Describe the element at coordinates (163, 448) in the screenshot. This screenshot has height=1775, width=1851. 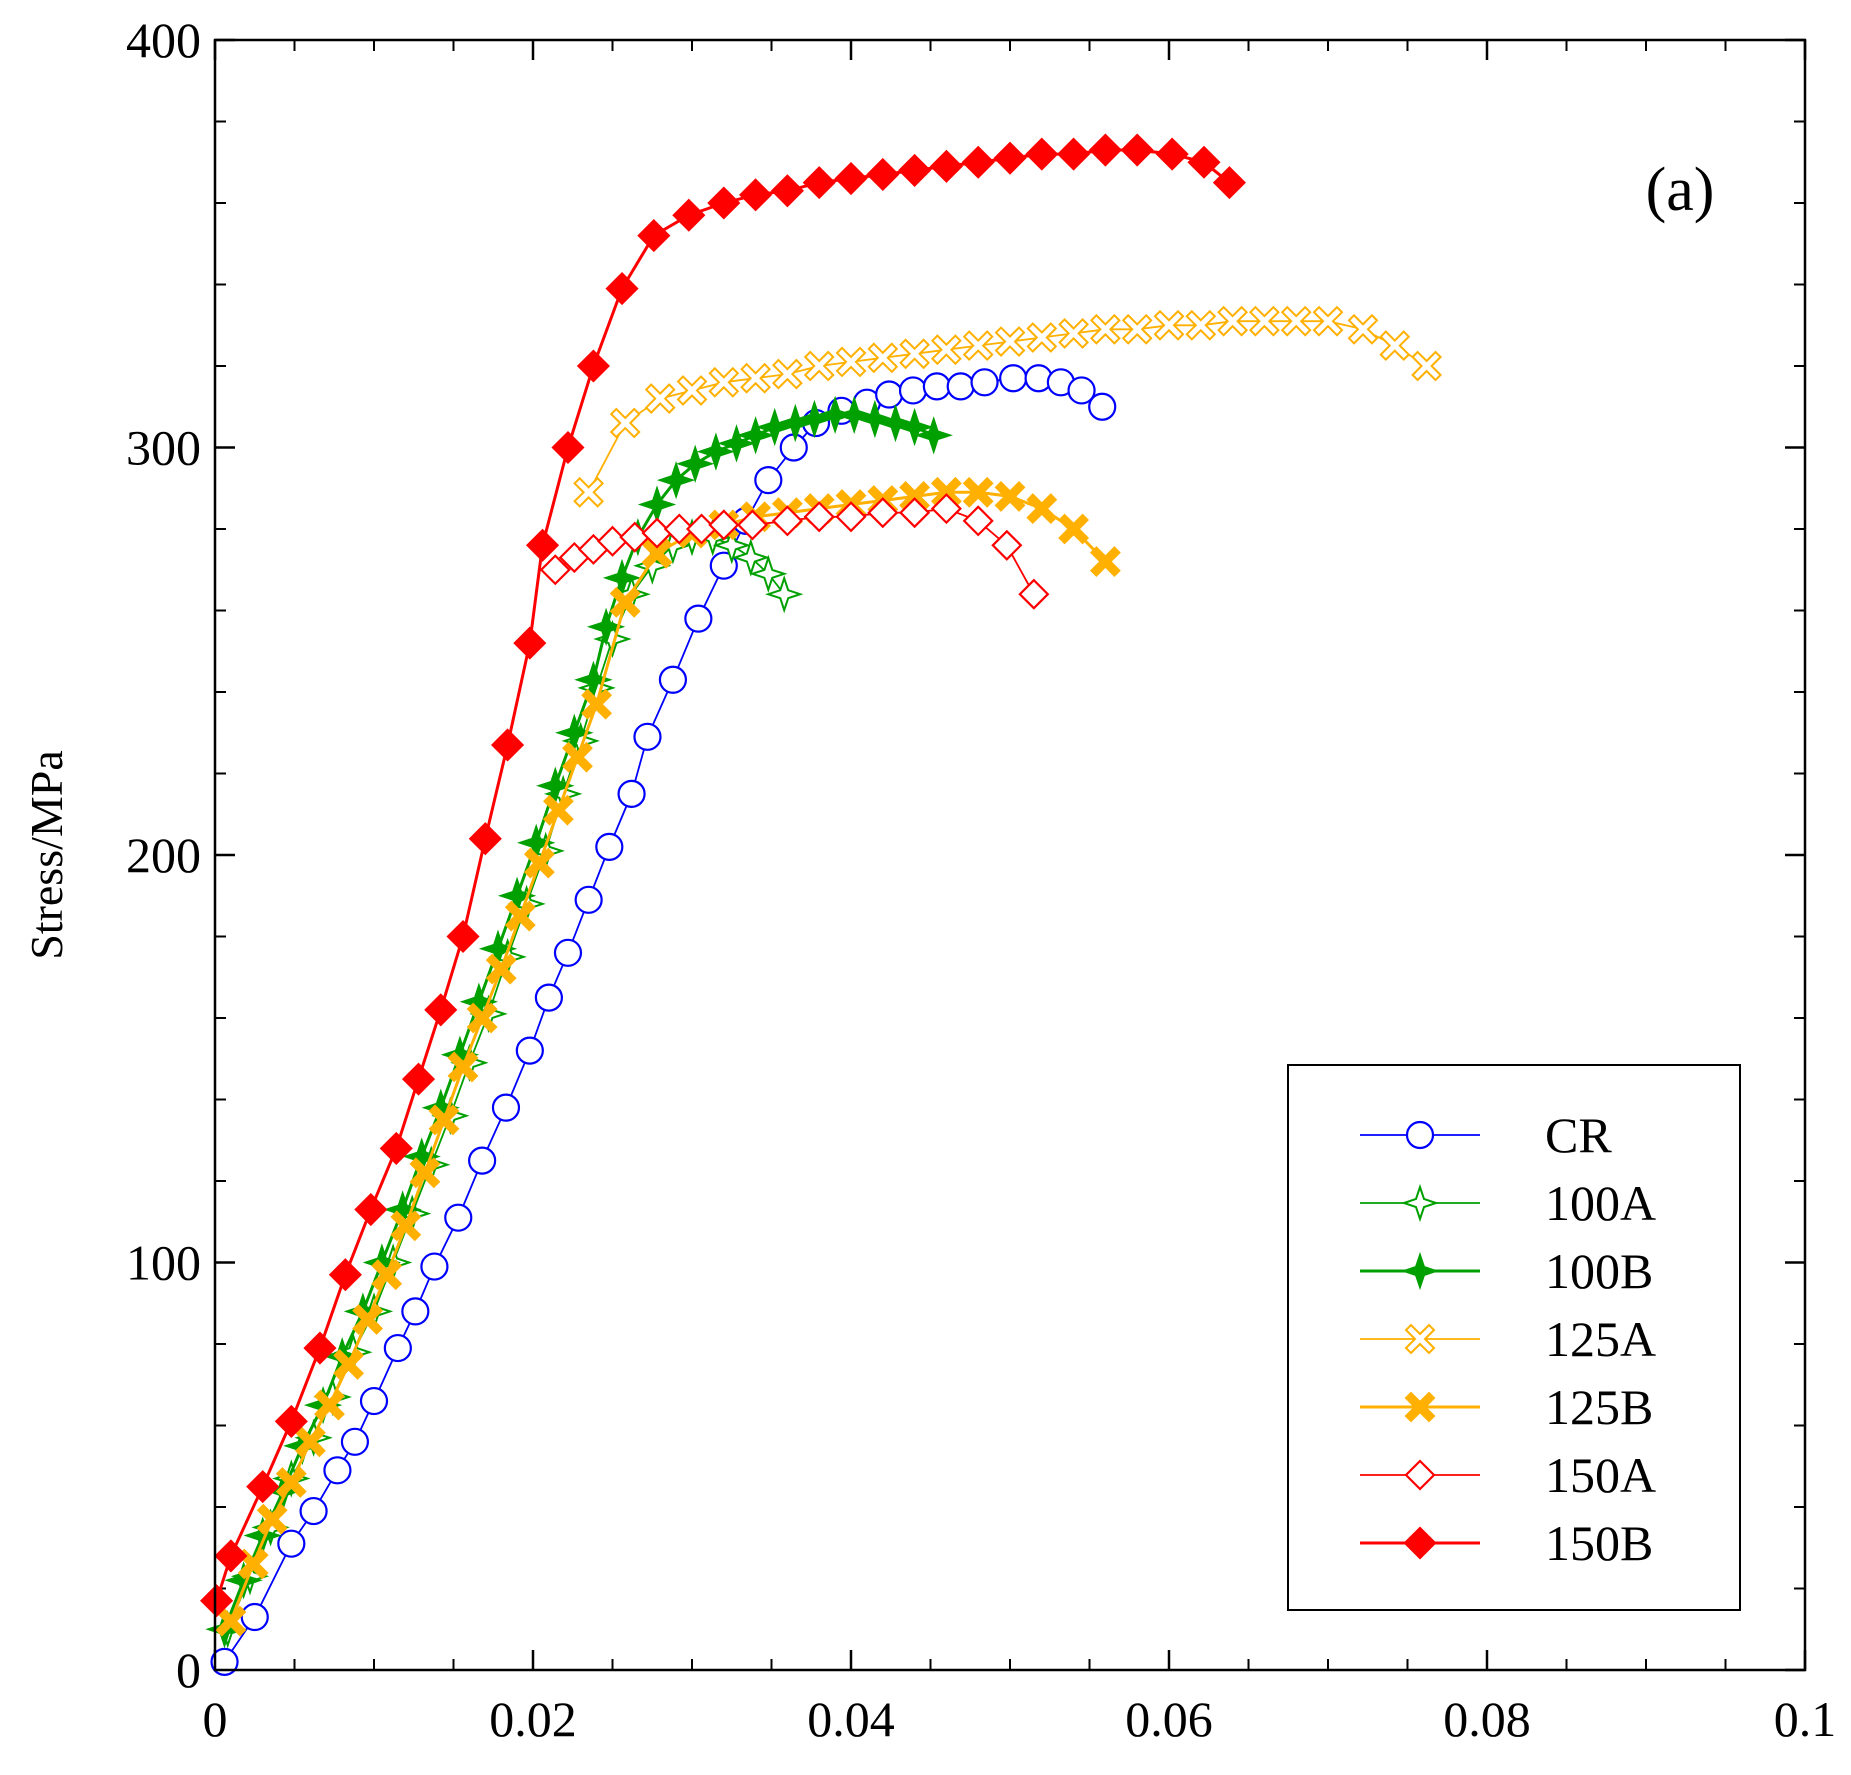
I see `y-tick-label: 300` at that location.